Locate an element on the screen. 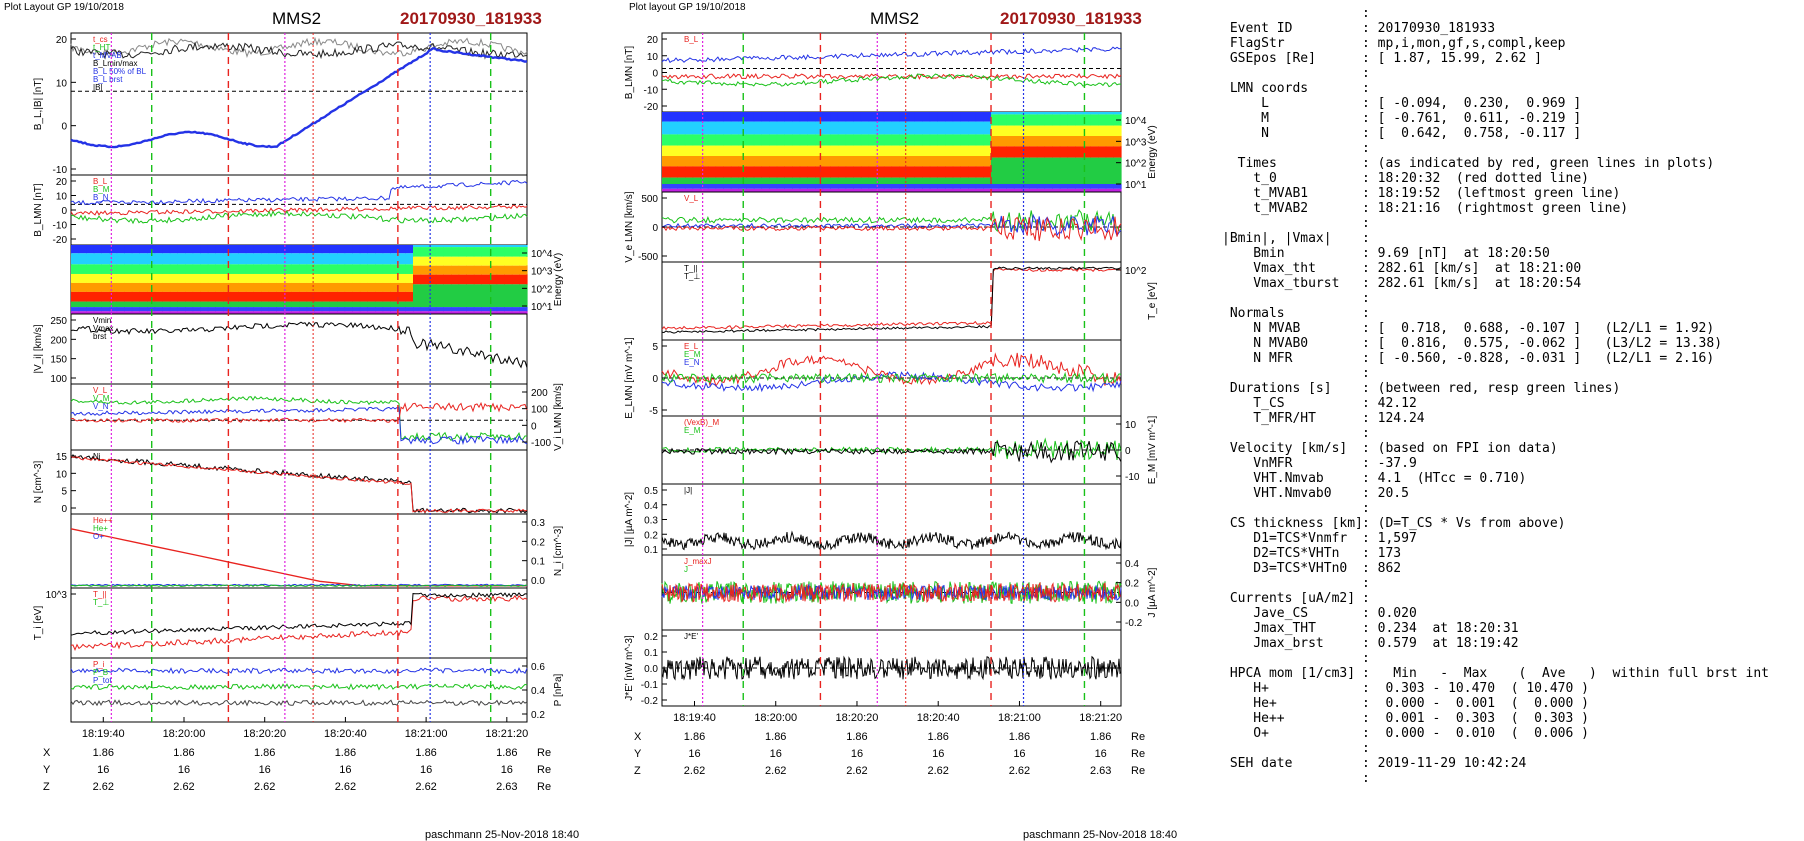 The height and width of the screenshot is (841, 1804). coord-value: 2.62 is located at coordinates (775, 771).